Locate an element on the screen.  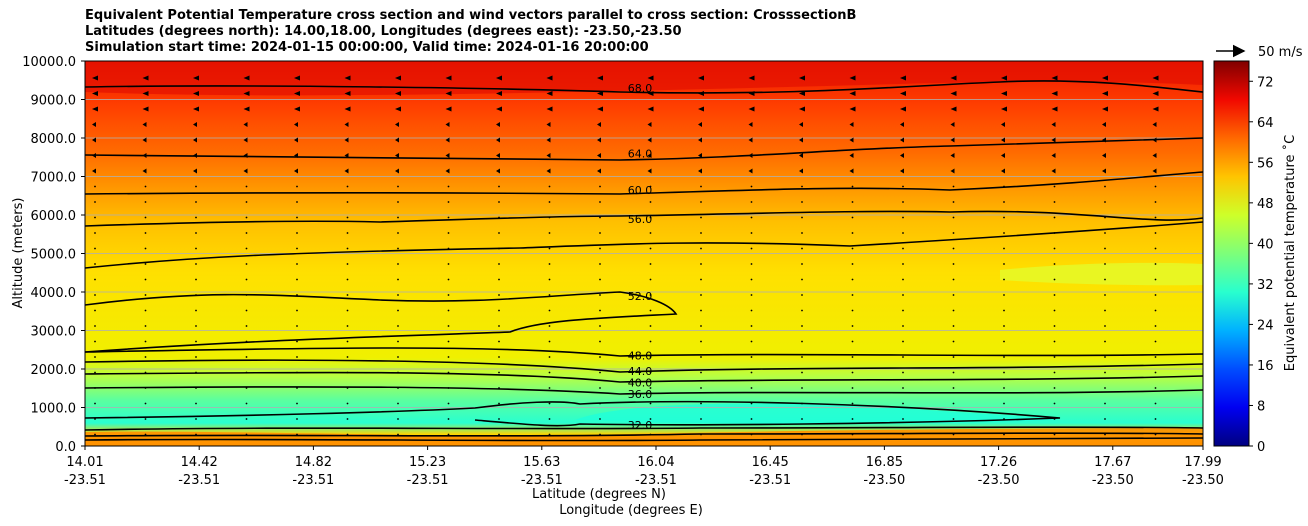
contour-label: 56.0 is located at coordinates (640, 219).